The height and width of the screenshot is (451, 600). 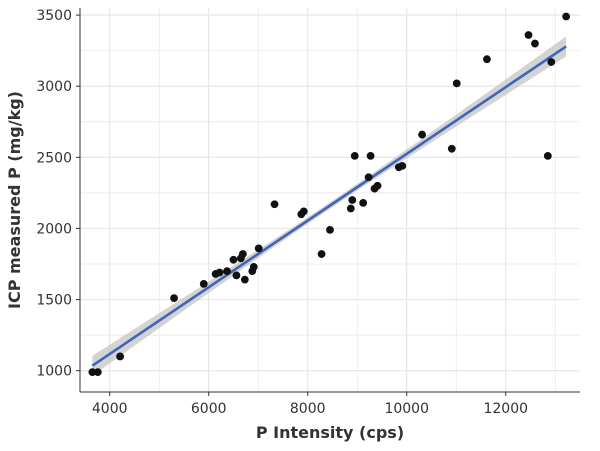 I want to click on y-axis-ticks: 1000 1500 2000 2500 3000 3500, so click(x=58, y=194).